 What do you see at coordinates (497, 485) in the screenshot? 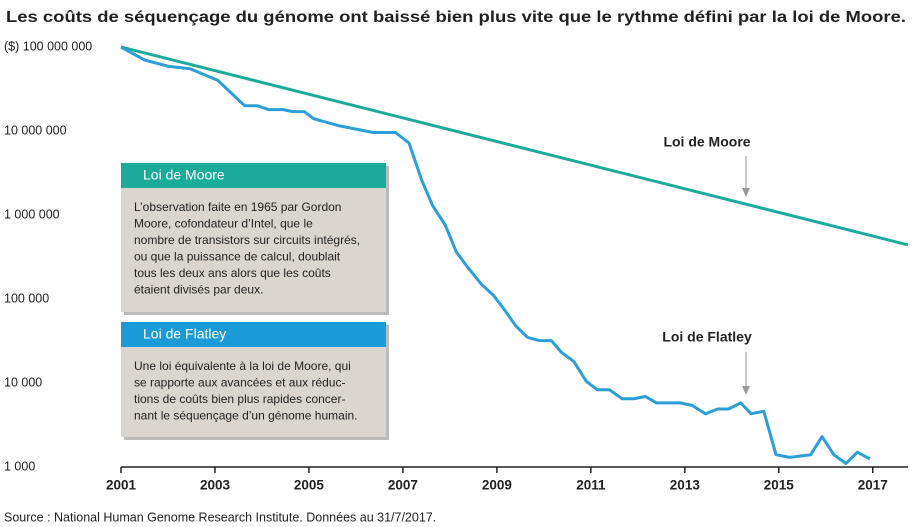
I see `x-tick-label: 2009` at bounding box center [497, 485].